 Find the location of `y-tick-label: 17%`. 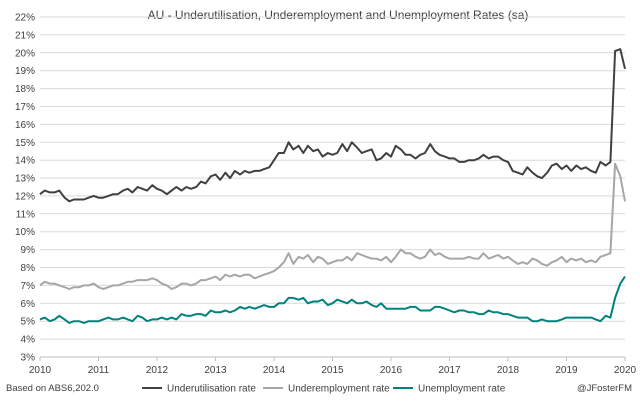

y-tick-label: 17% is located at coordinates (25, 107).